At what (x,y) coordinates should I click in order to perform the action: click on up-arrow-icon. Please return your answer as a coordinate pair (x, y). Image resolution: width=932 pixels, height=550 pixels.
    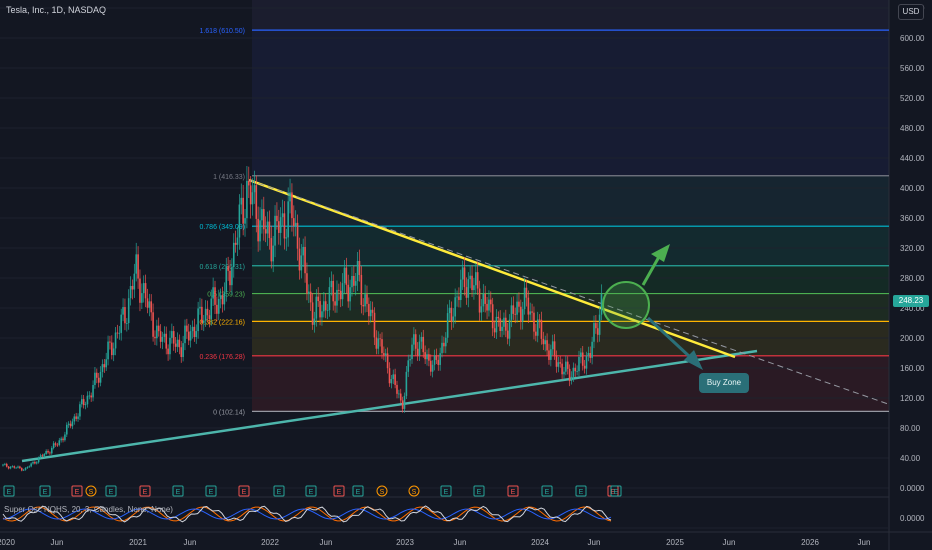
    Looking at the image, I should click on (660, 253).